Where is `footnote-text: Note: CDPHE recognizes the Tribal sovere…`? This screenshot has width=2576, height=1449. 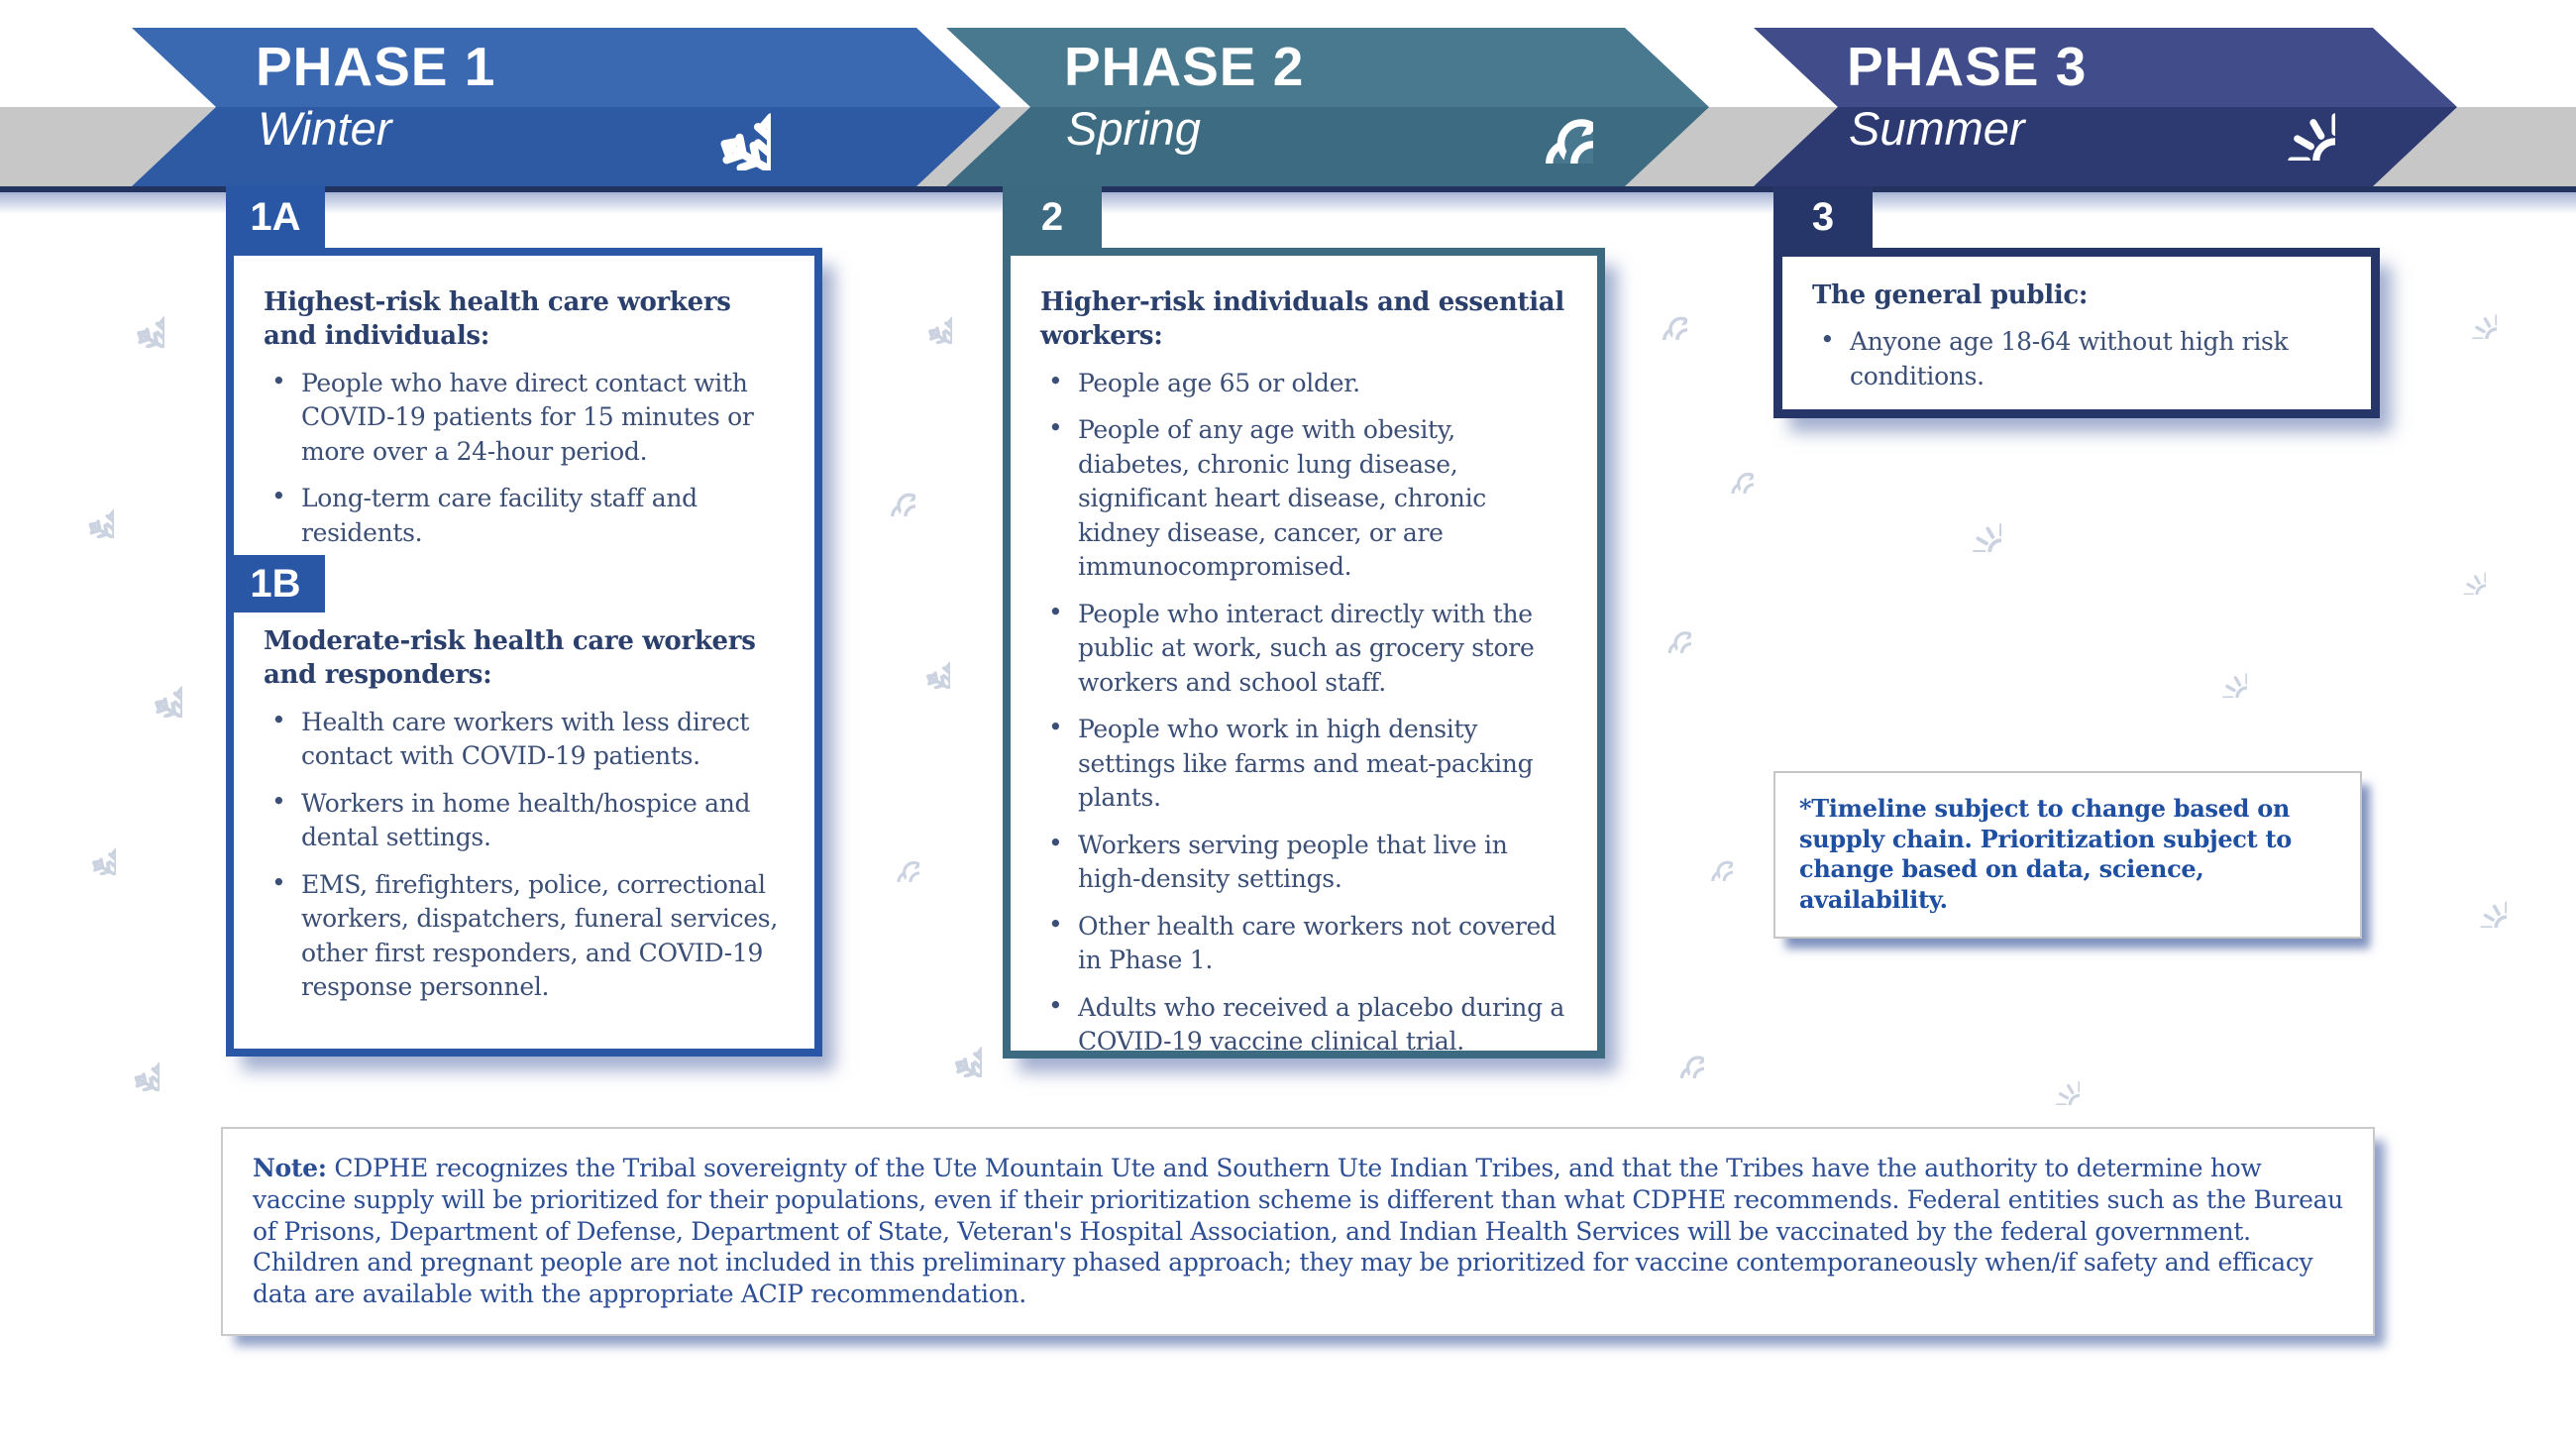
footnote-text: Note: CDPHE recognizes the Tribal sovere… is located at coordinates (1298, 1231).